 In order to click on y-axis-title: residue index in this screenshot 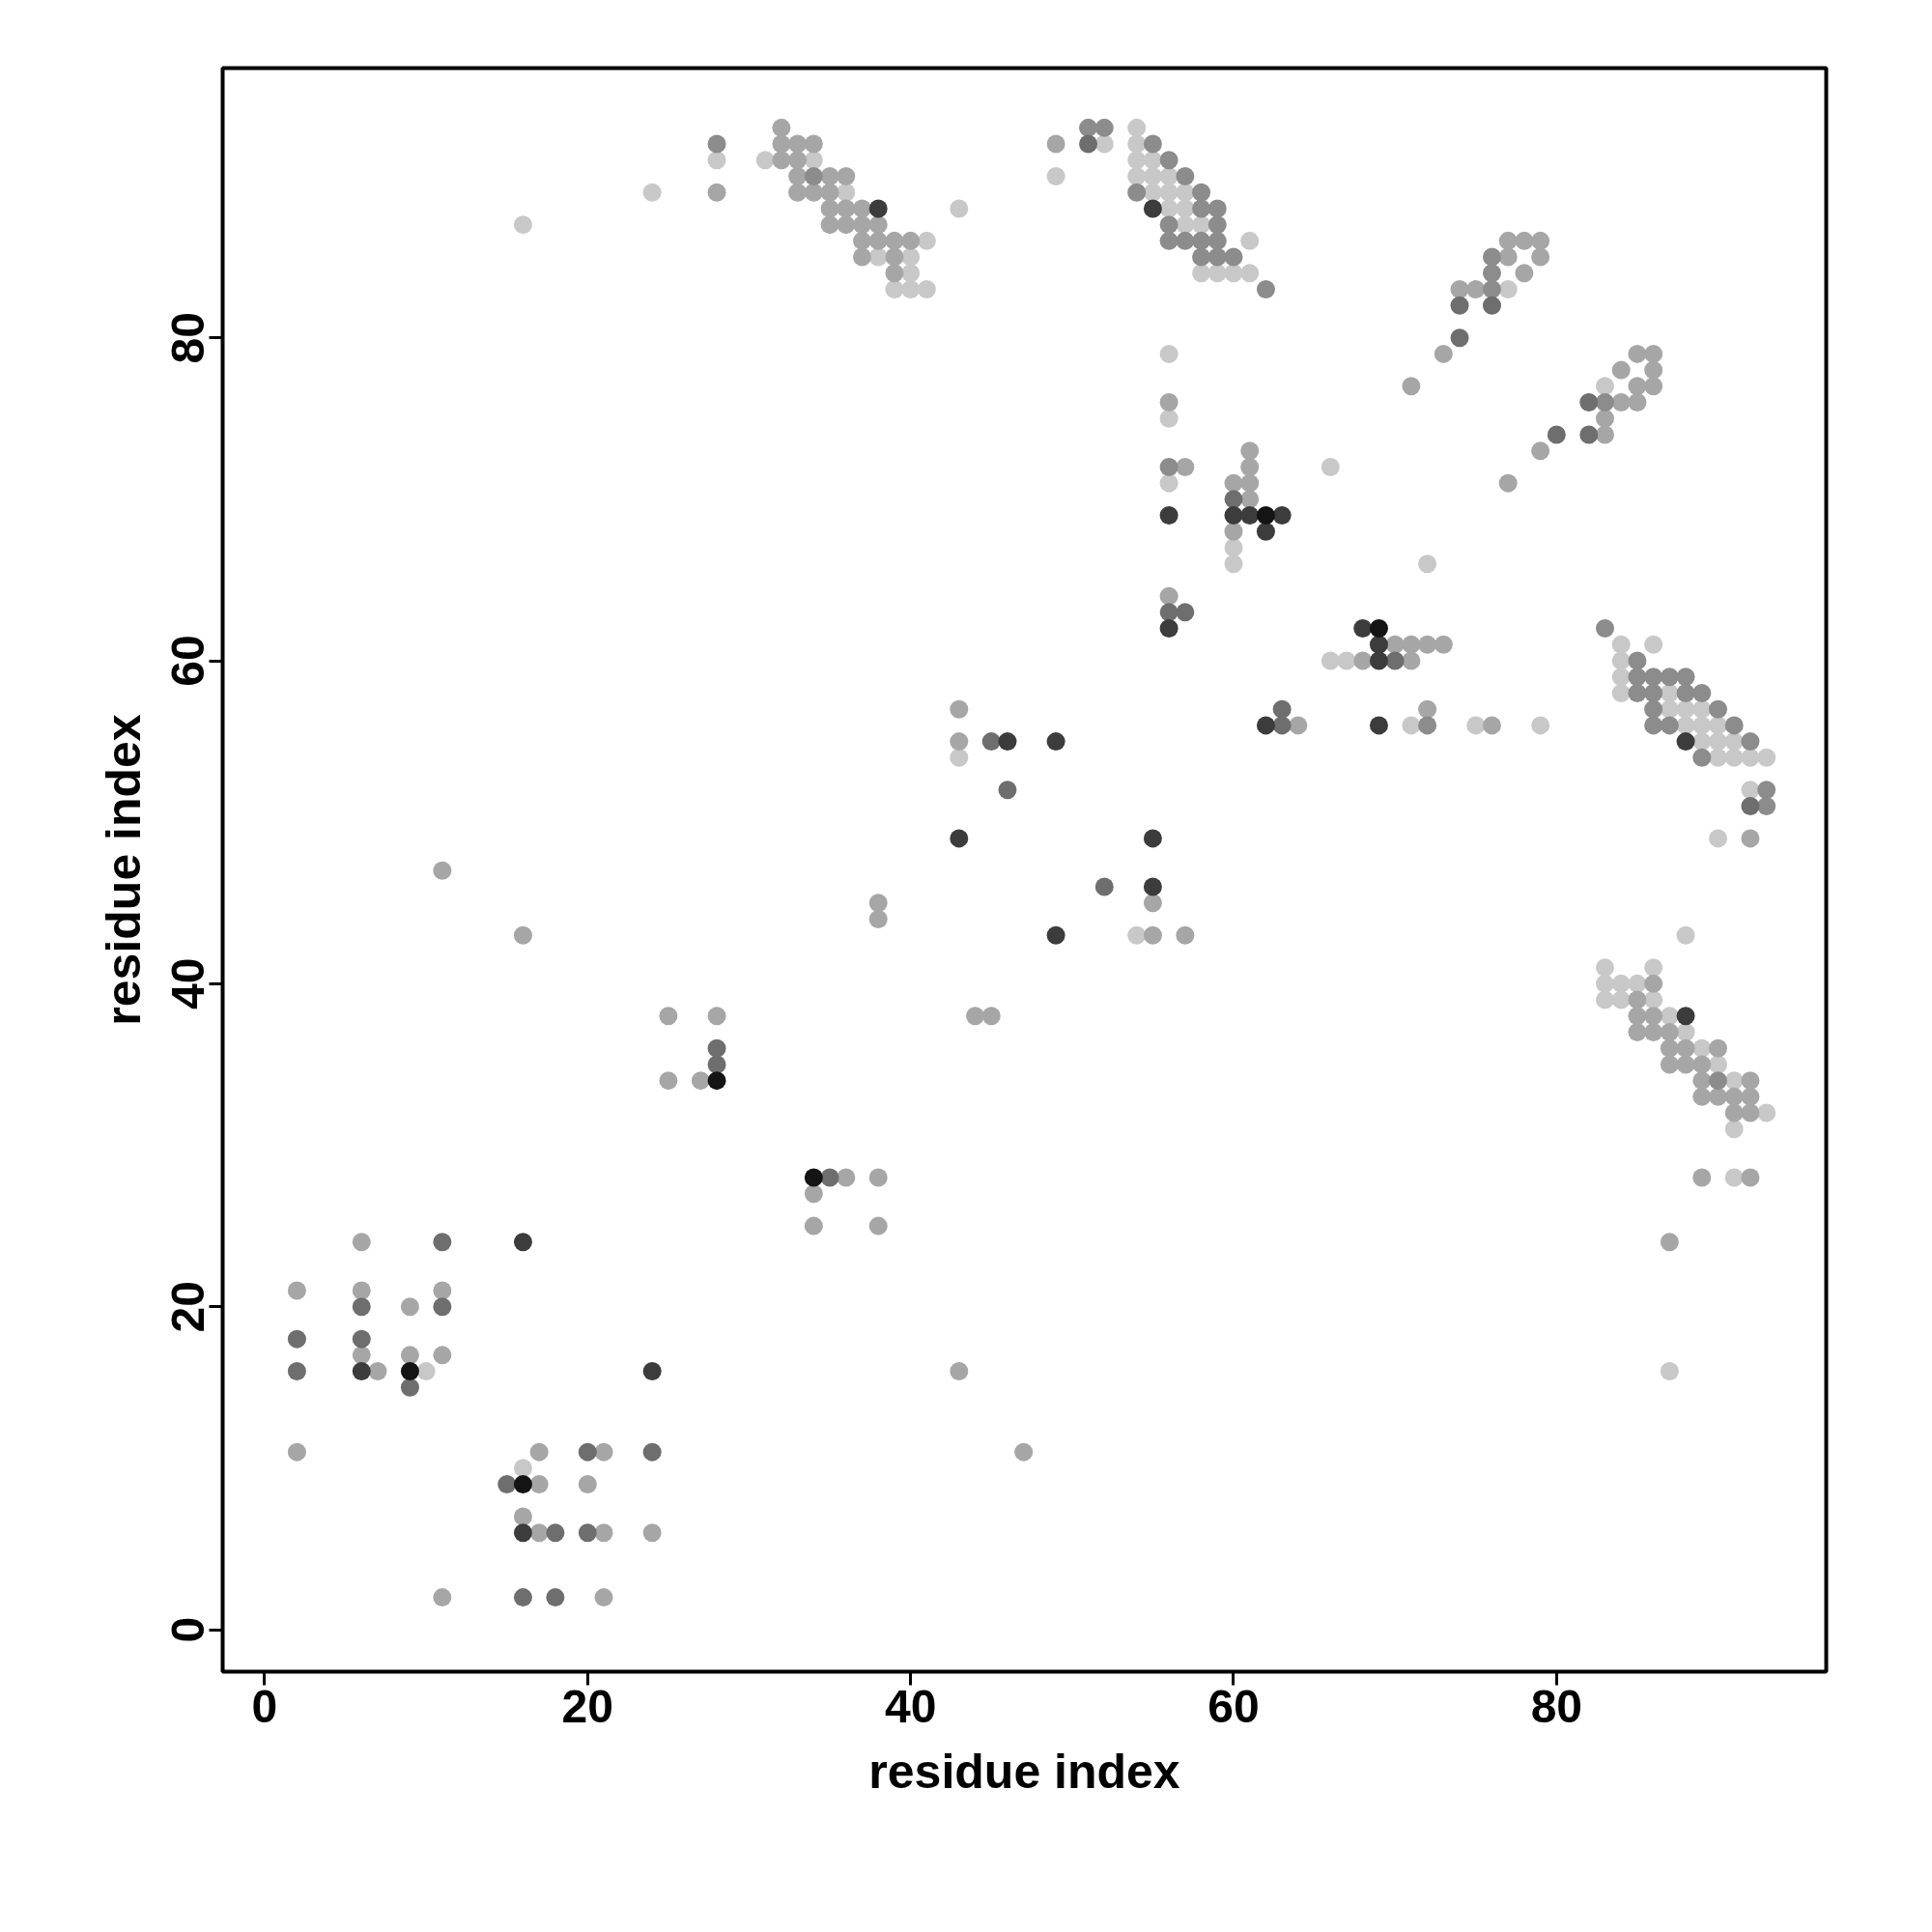, I will do `click(123, 870)`.